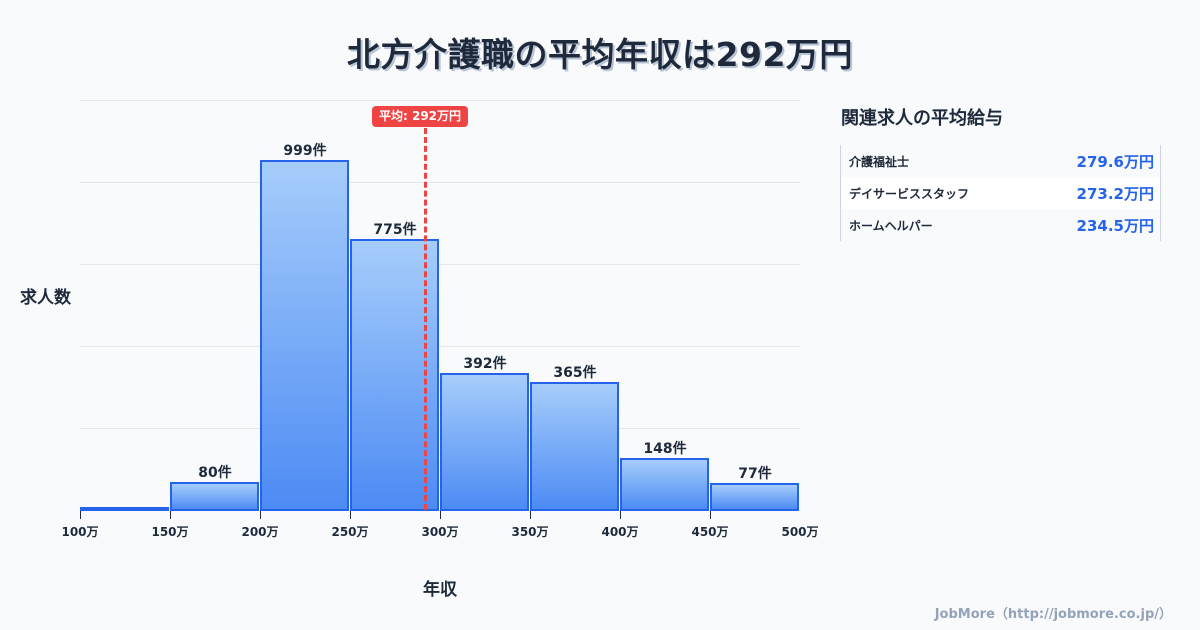 The height and width of the screenshot is (630, 1200). I want to click on related-salary-row: ホームヘルパー 234.5万円, so click(1000, 225).